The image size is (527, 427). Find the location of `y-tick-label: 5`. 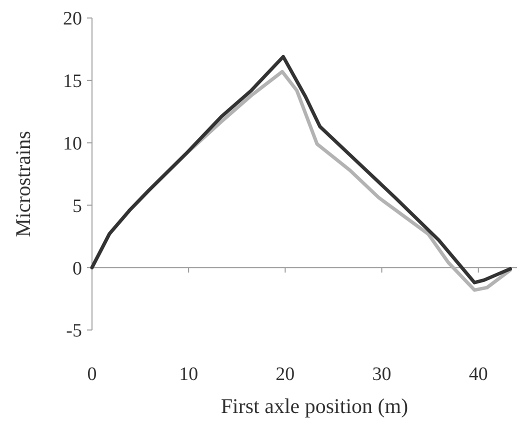

y-tick-label: 5 is located at coordinates (77, 206).